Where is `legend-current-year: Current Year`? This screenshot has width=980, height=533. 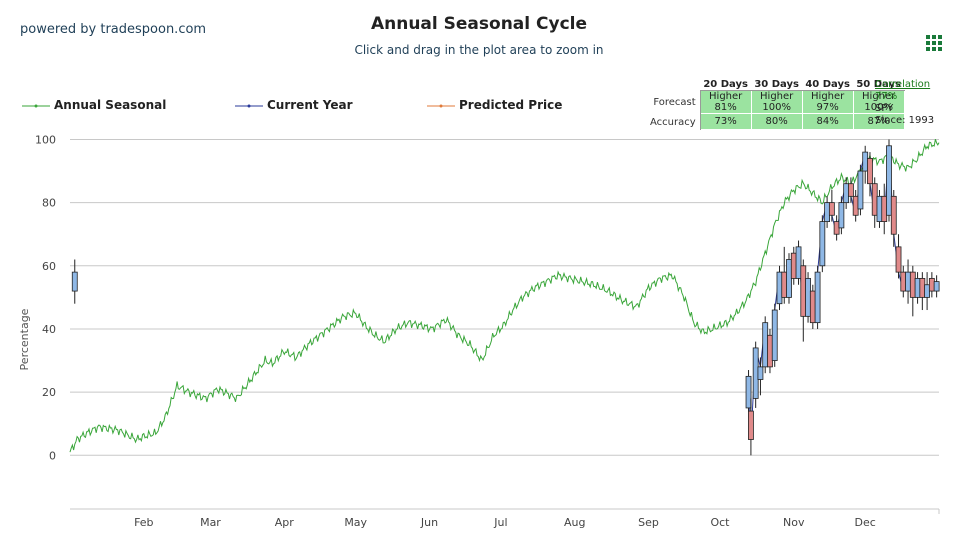 legend-current-year: Current Year is located at coordinates (294, 105).